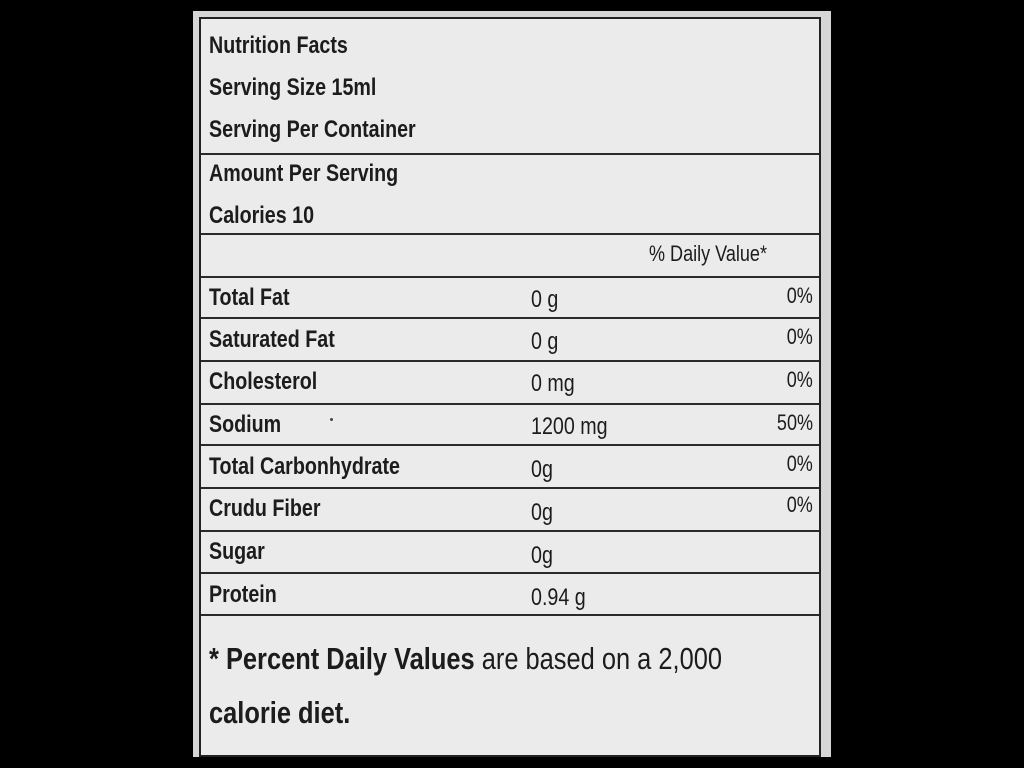 Image resolution: width=1024 pixels, height=768 pixels. What do you see at coordinates (278, 45) in the screenshot?
I see `label-title: Nutrition Facts` at bounding box center [278, 45].